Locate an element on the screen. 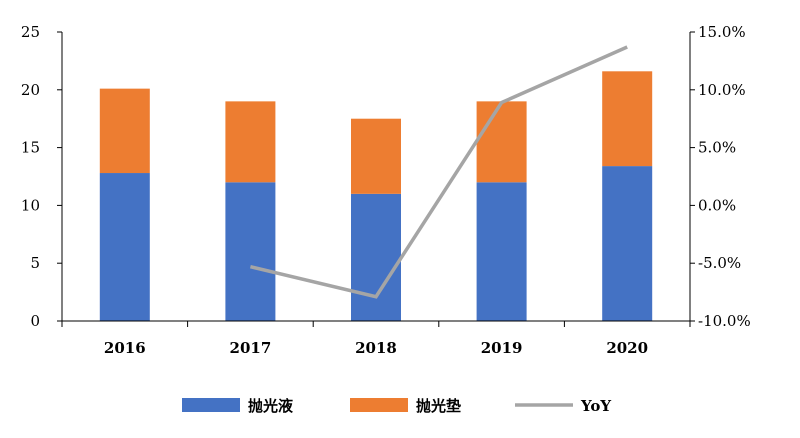 Image resolution: width=800 pixels, height=438 pixels. right-tick-label: -10.0% is located at coordinates (724, 321).